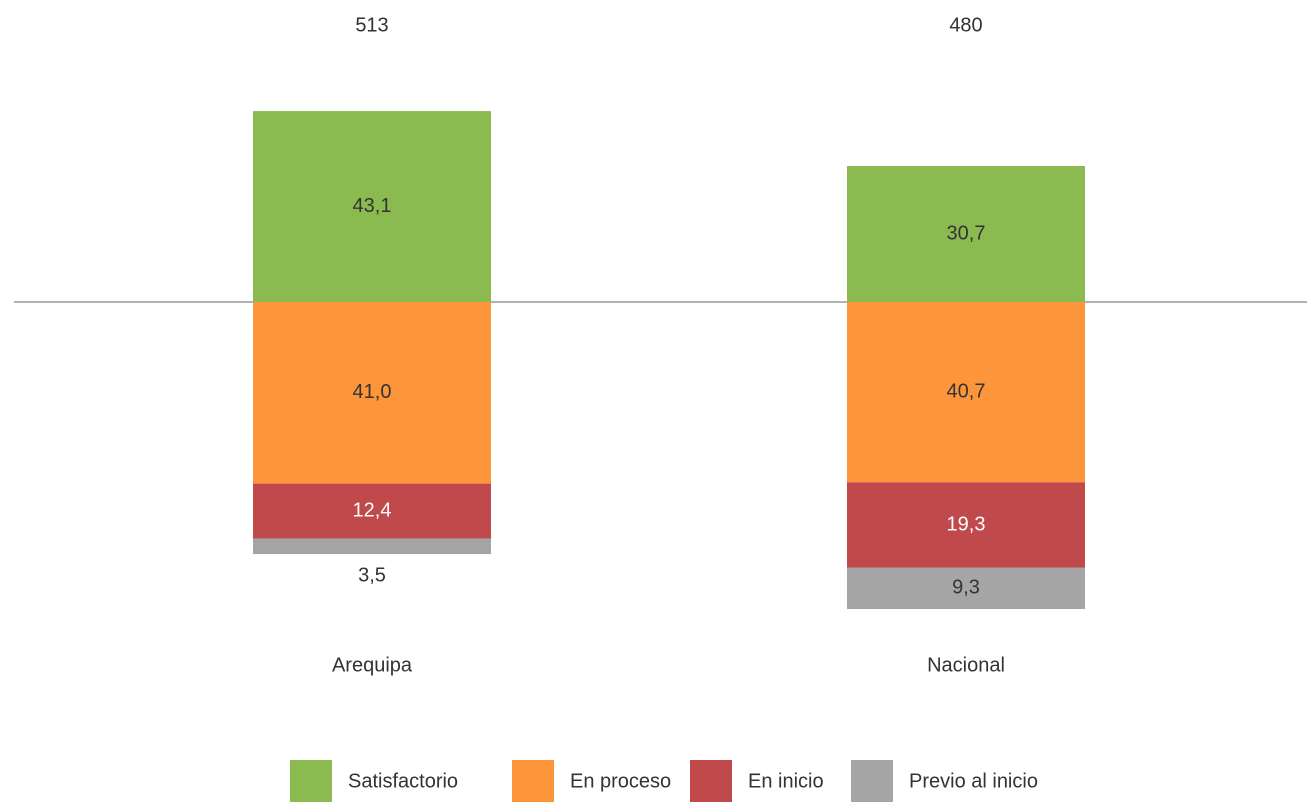  I want to click on data-label: 9,3, so click(966, 588).